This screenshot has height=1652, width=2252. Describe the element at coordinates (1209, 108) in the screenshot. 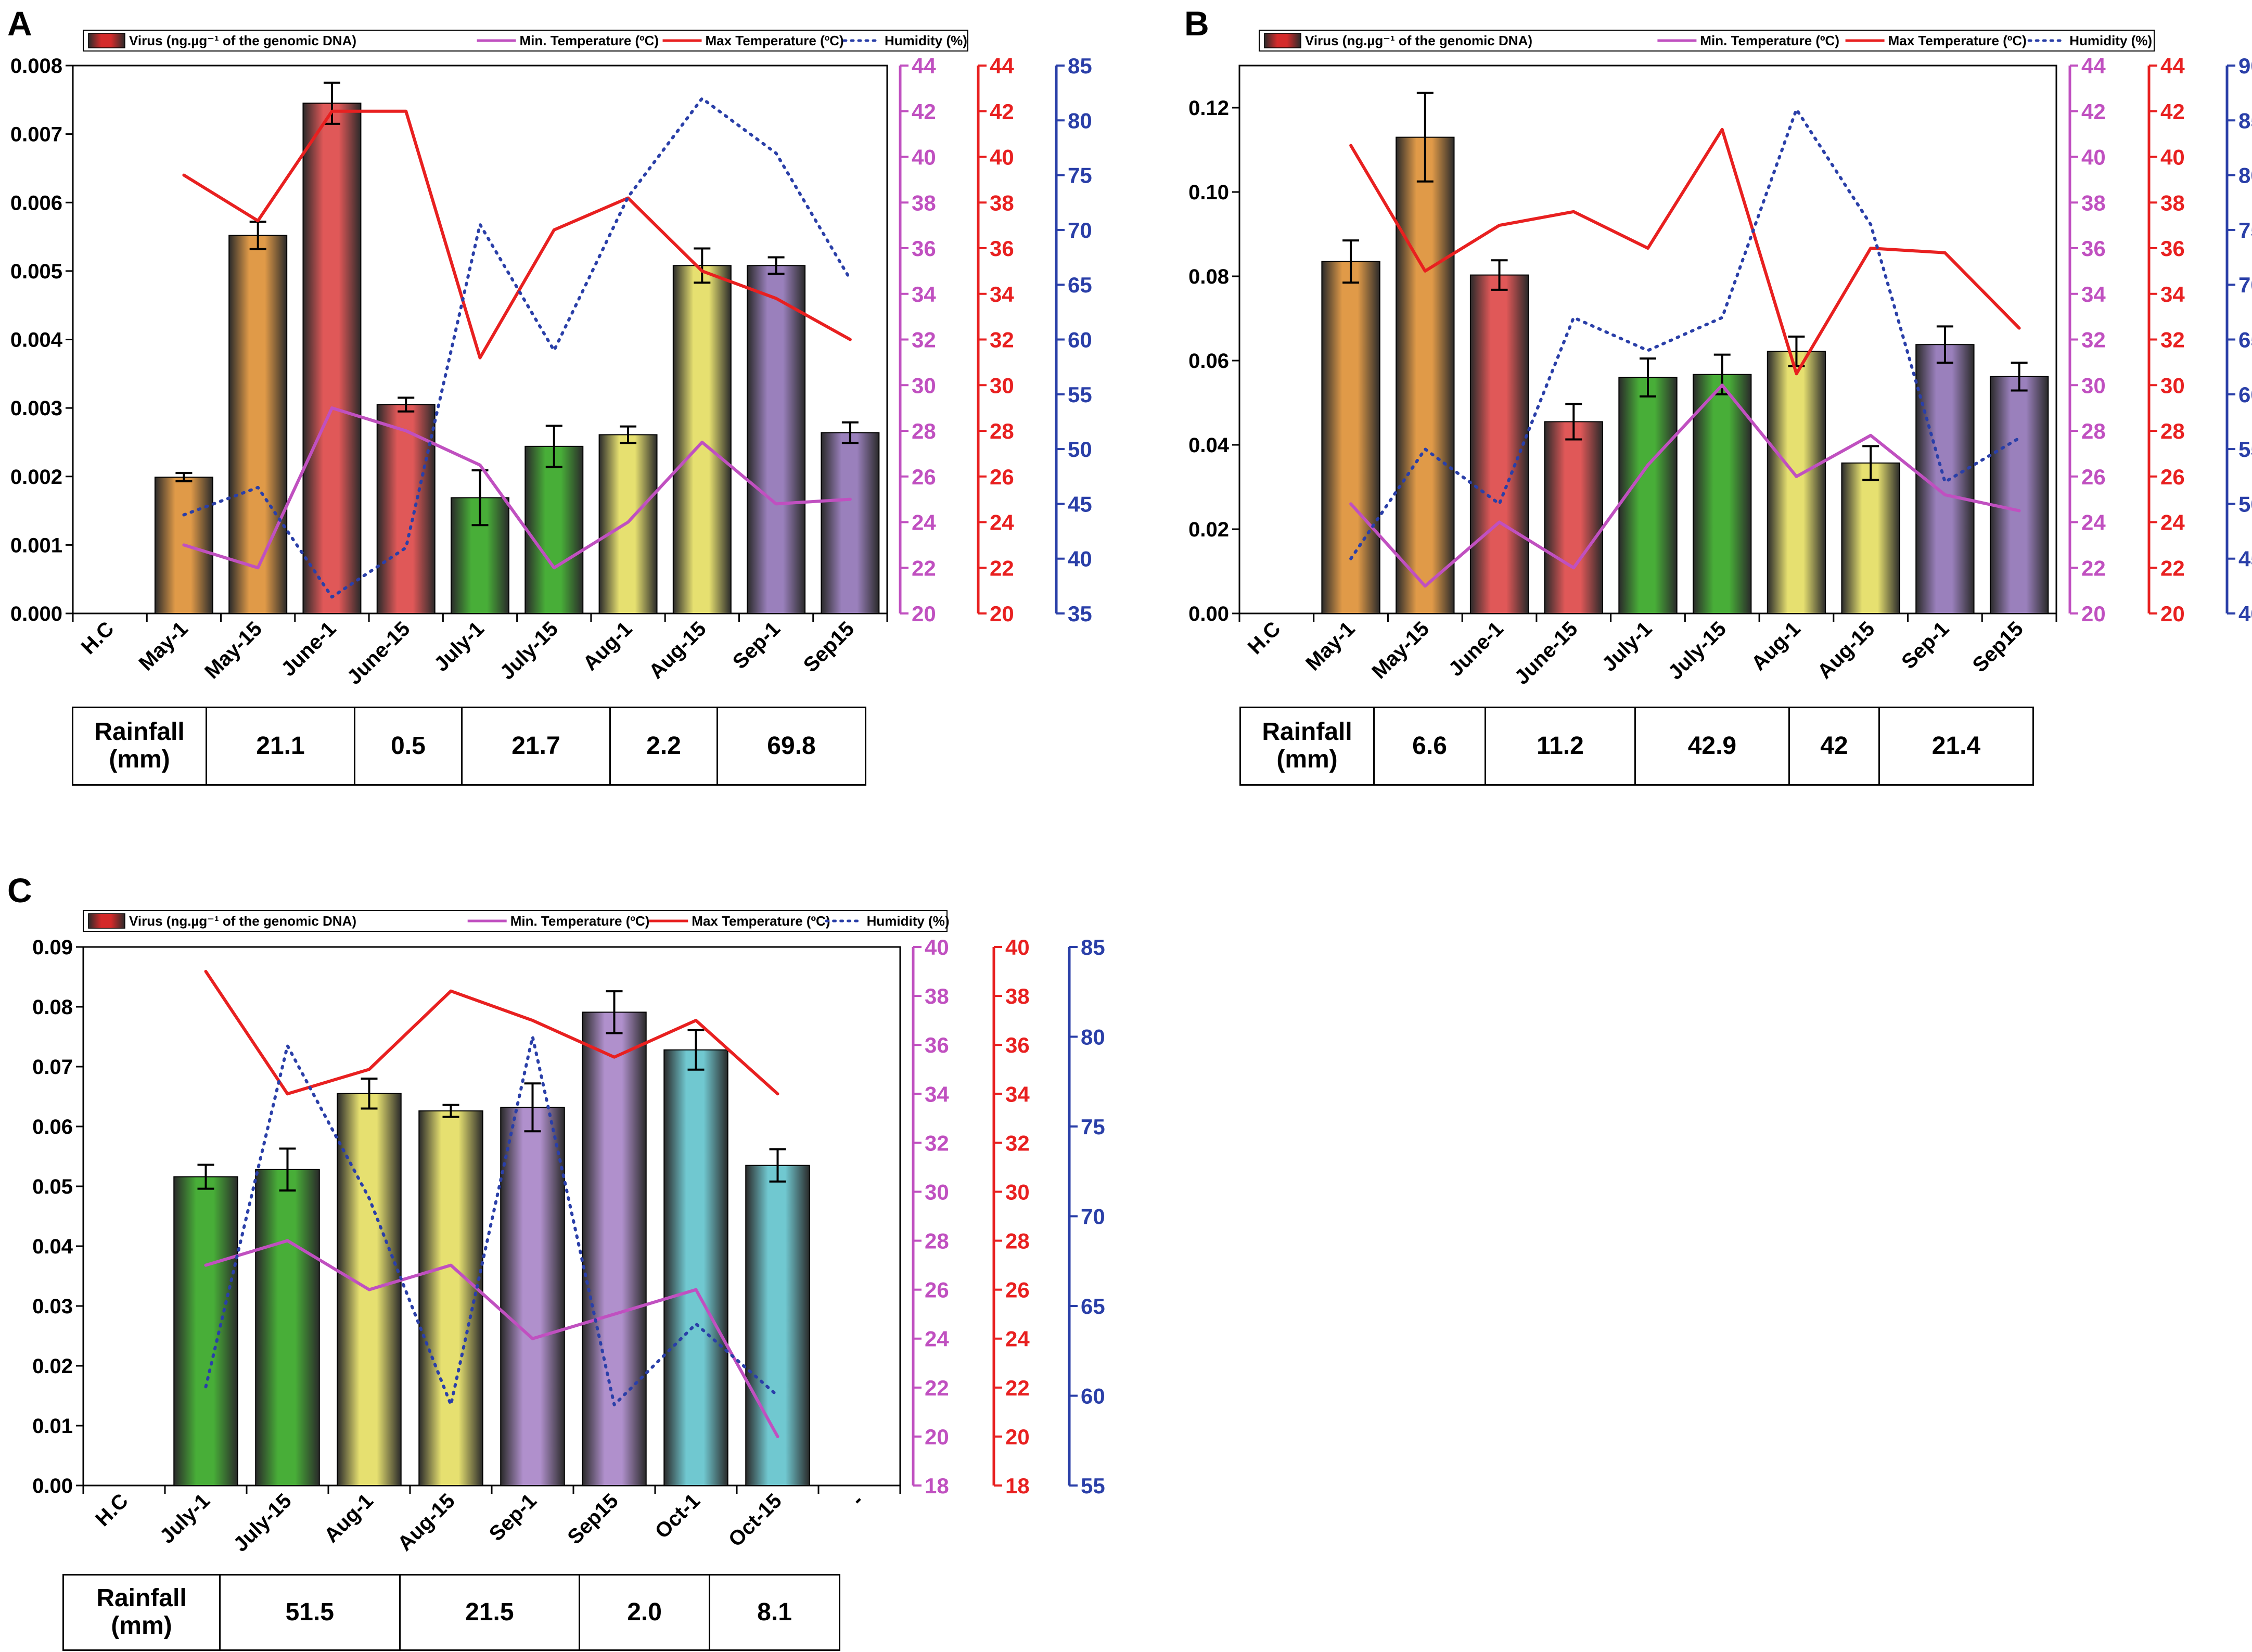

I see `y-tick-label: 0.12` at that location.